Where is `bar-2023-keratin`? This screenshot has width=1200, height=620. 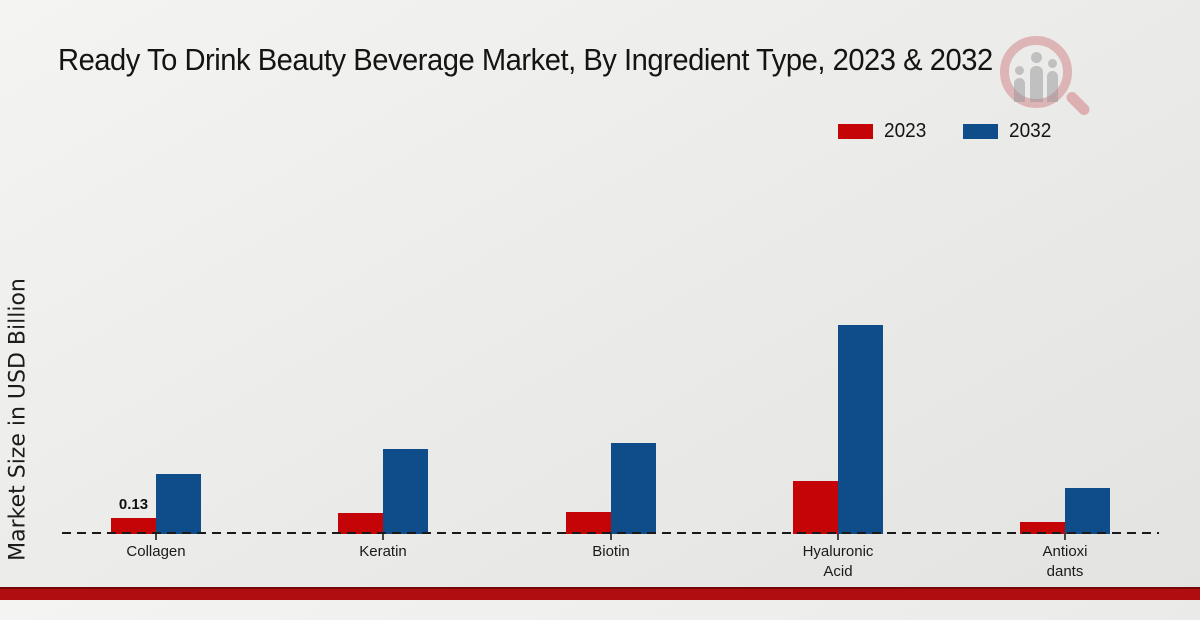
bar-2023-keratin is located at coordinates (360, 523).